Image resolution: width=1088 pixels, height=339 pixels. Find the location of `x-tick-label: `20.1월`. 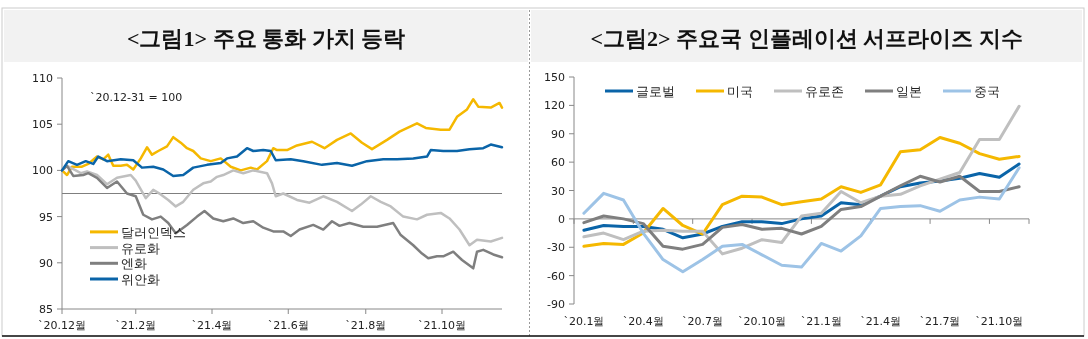

x-tick-label: `20.1월 is located at coordinates (584, 321).